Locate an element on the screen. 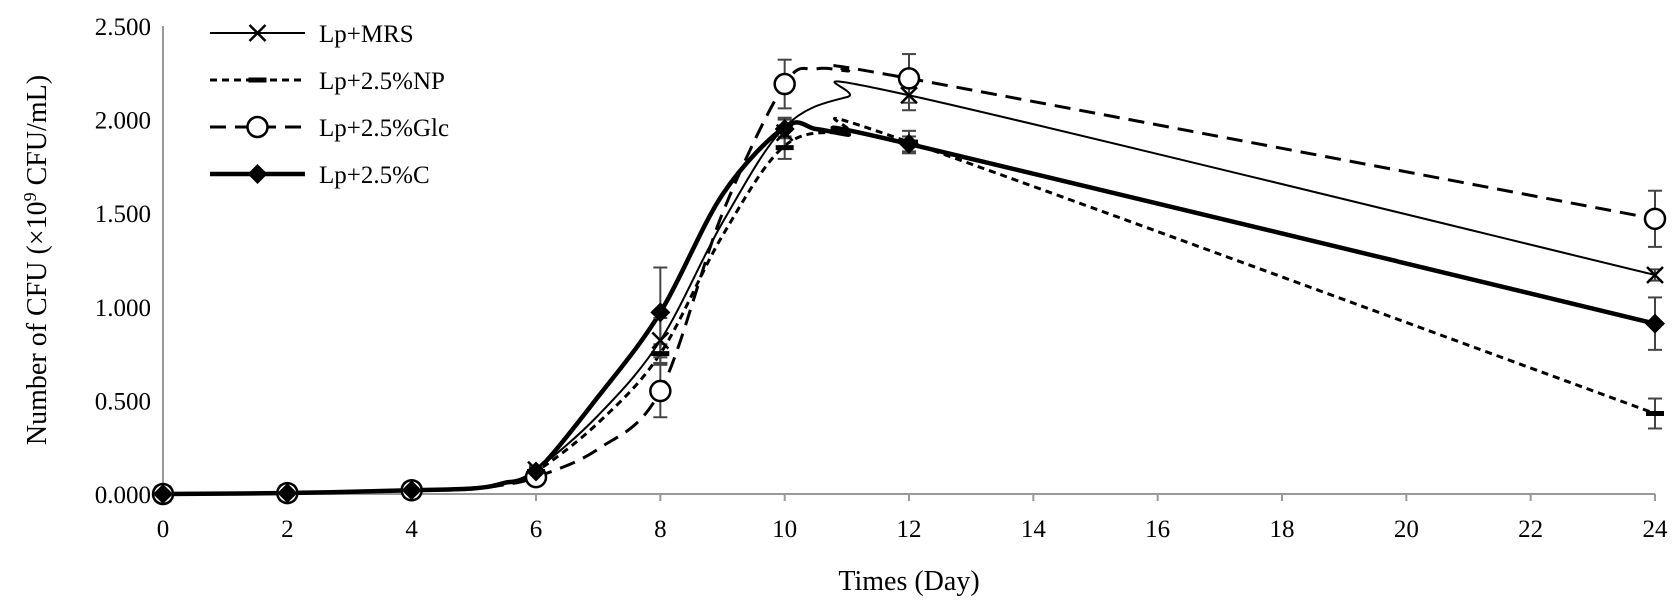  x-tick-label: 6 is located at coordinates (536, 529).